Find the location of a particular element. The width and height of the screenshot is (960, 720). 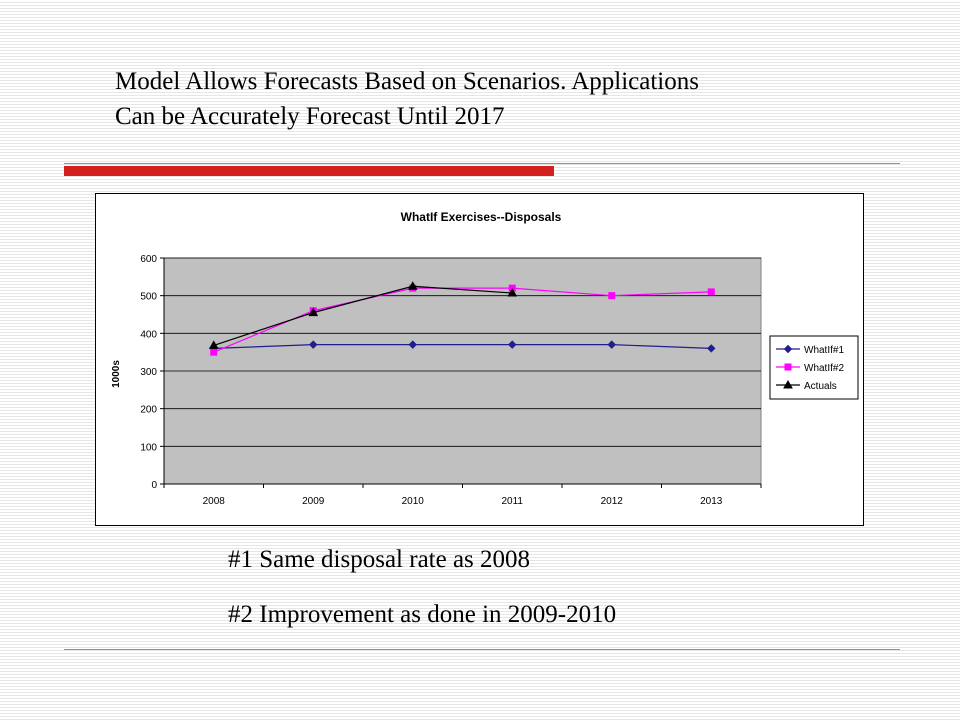

legend-label: WhatIf#1 is located at coordinates (824, 350).